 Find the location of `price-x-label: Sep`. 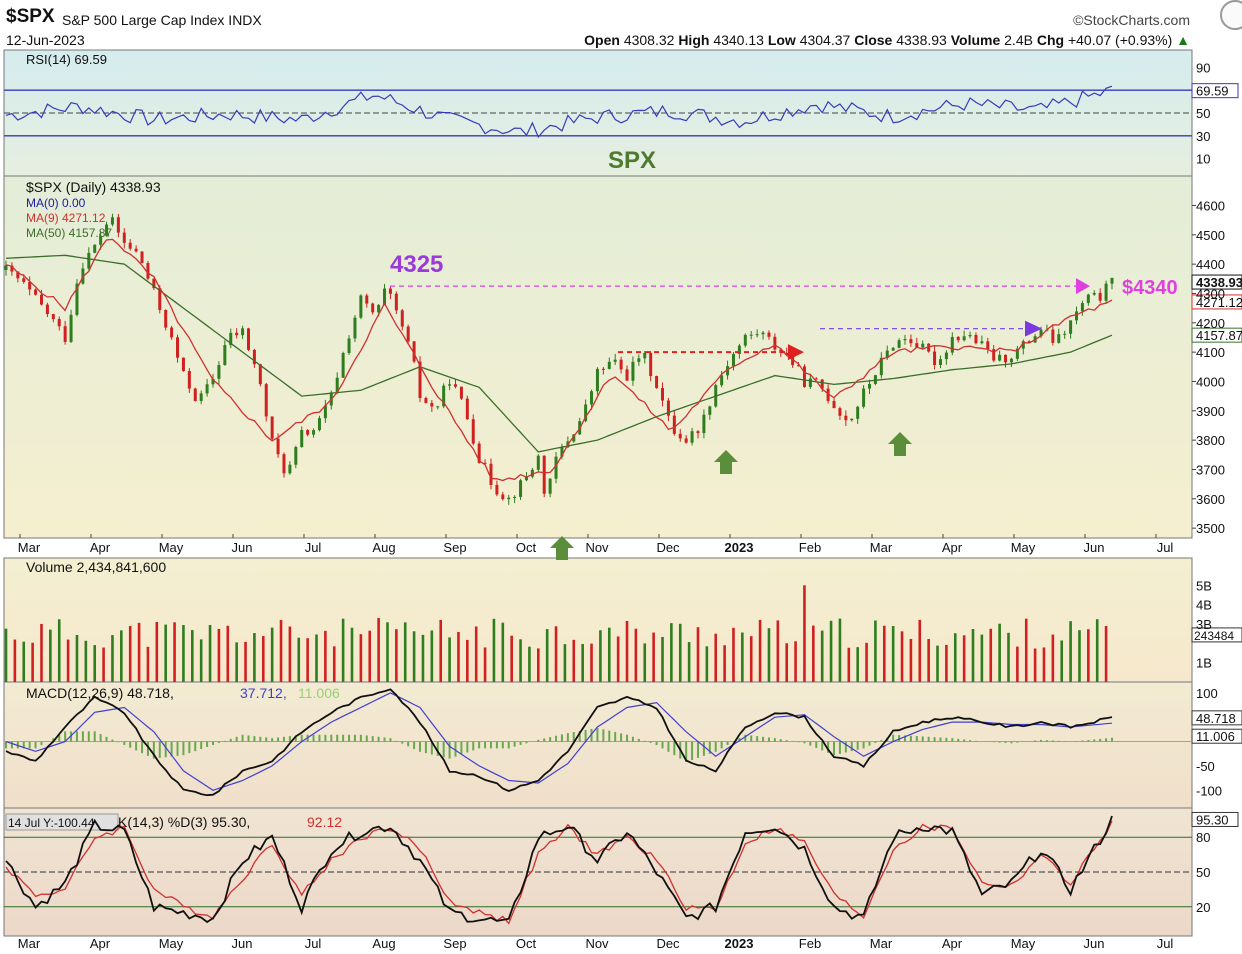

price-x-label: Sep is located at coordinates (454, 547).